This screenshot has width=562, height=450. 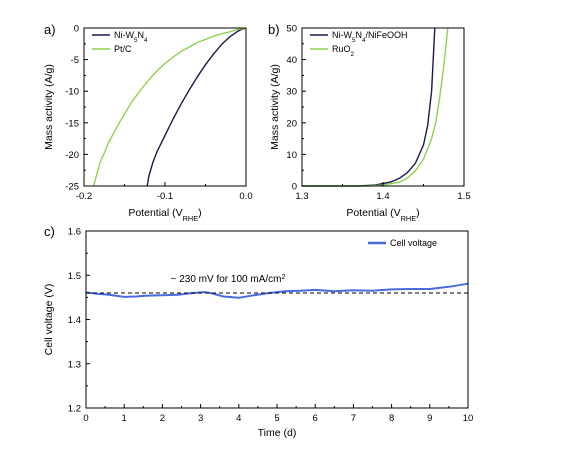 I want to click on x-tick-label: 7, so click(x=353, y=418).